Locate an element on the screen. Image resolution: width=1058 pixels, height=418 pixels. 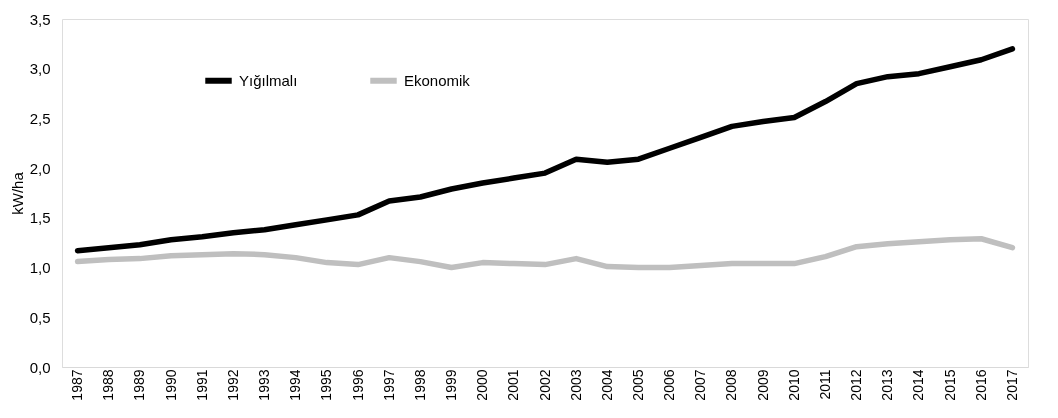
x-tick-label: 1992 is located at coordinates (232, 385).